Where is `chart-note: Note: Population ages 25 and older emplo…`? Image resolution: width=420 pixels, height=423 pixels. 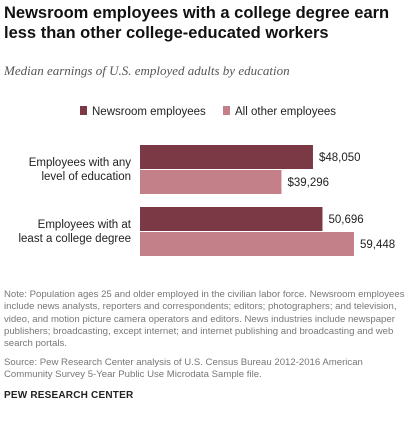 chart-note: Note: Population ages 25 and older emplo… is located at coordinates (204, 319).